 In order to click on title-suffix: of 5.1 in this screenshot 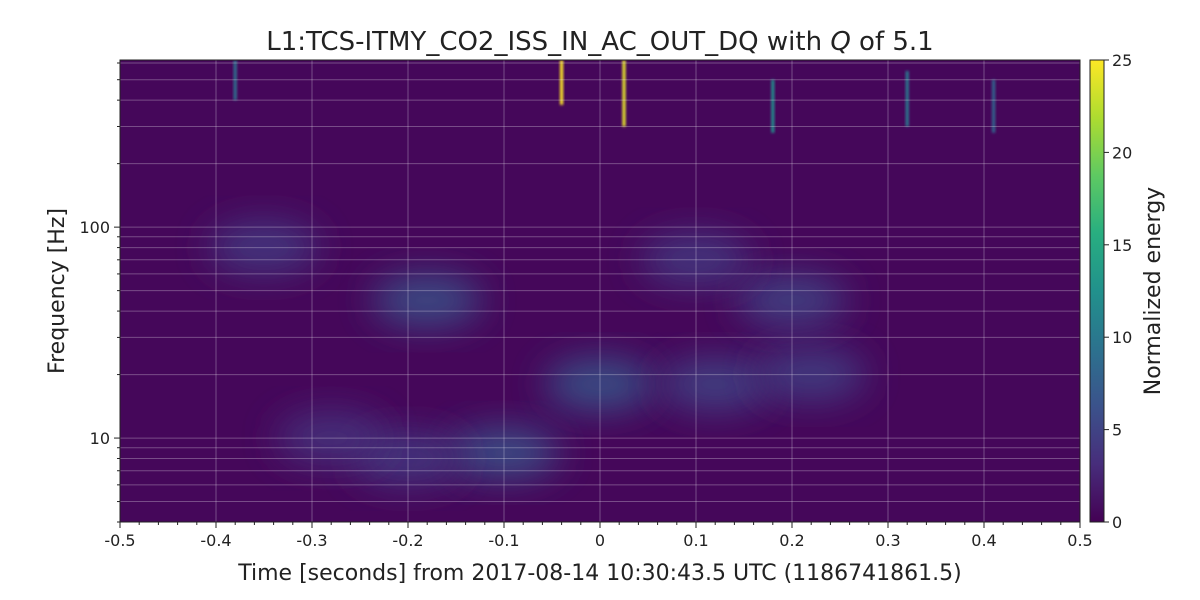, I will do `click(892, 42)`.